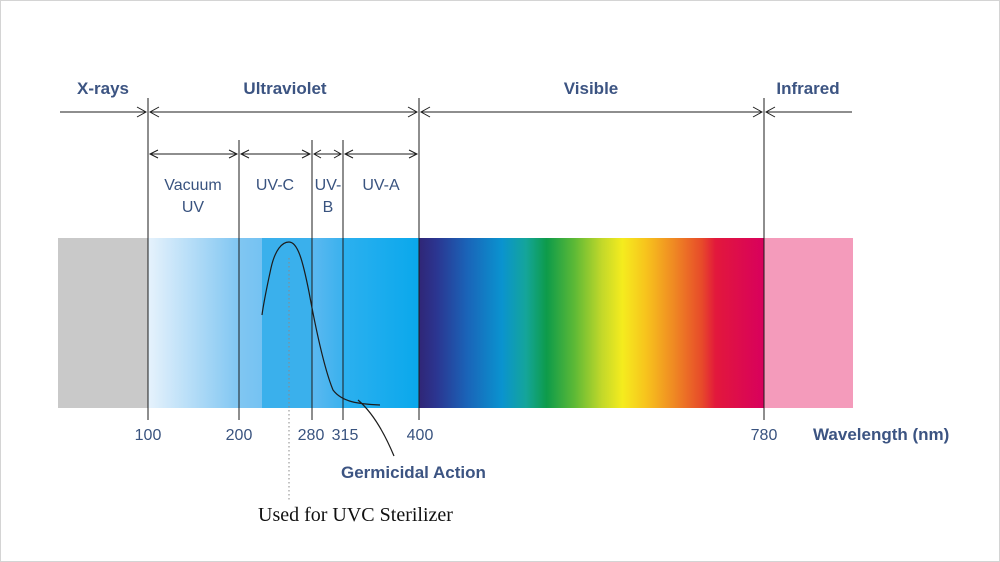 The height and width of the screenshot is (562, 1000). Describe the element at coordinates (413, 472) in the screenshot. I see `germicidal-action-label: Germicidal Action` at that location.